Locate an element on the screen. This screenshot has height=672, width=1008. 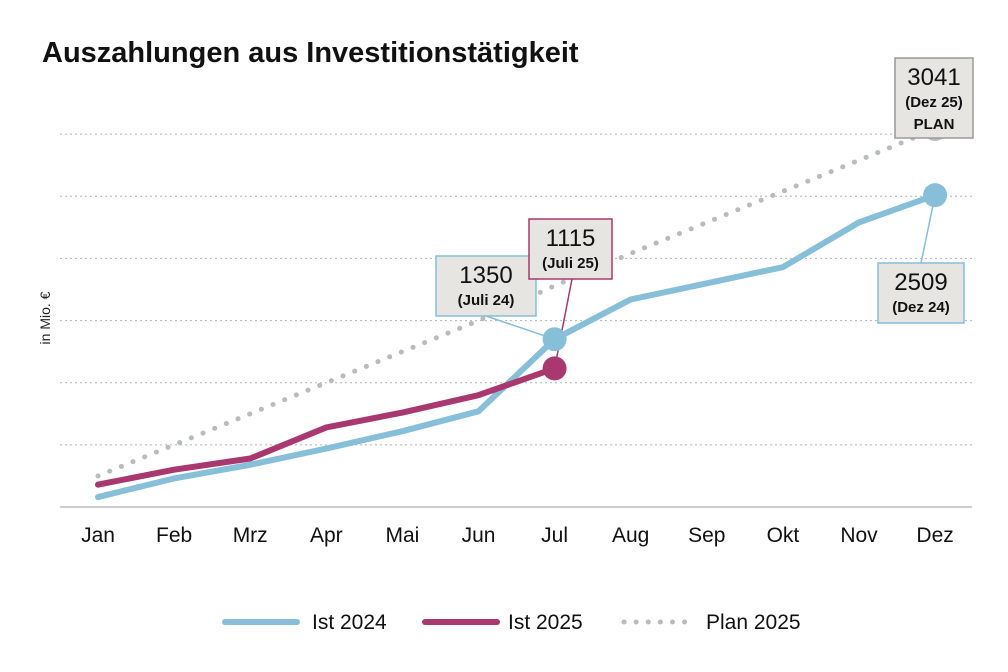
annotation-plan-label: PLAN is located at coordinates (934, 124).